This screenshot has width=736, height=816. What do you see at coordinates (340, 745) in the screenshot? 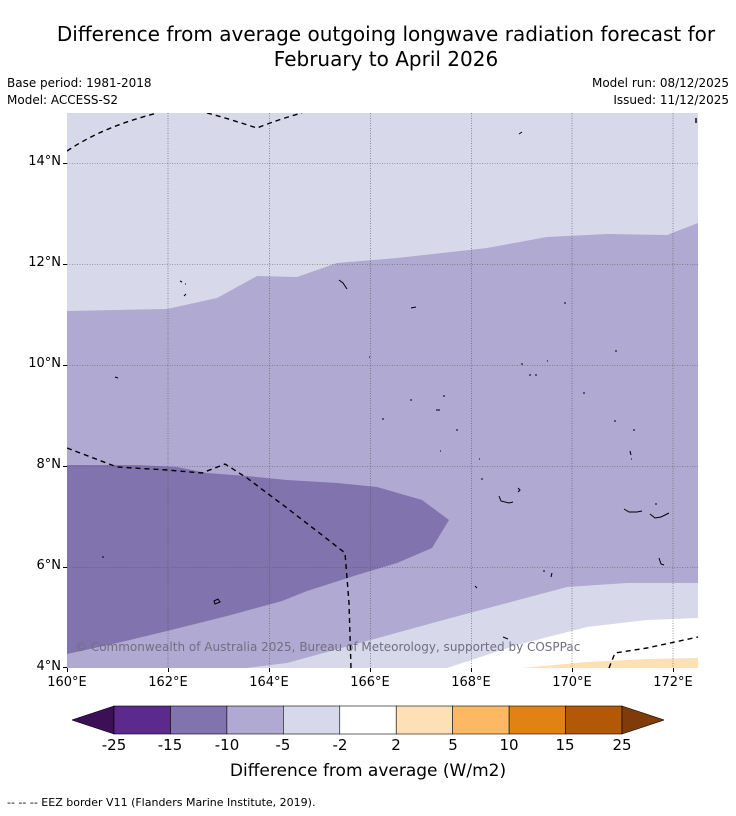
I see `cb-label-minus2: -2` at bounding box center [340, 745].